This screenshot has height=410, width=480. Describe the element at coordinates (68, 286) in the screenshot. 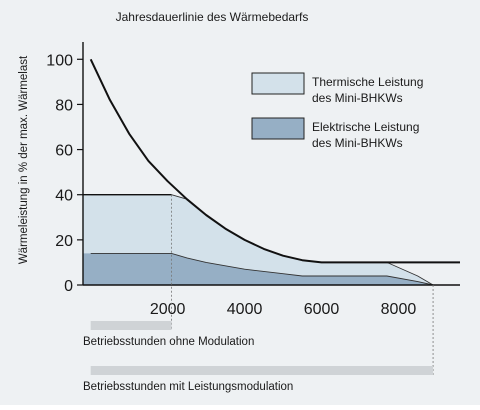

I see `y-tick-label: 0` at that location.